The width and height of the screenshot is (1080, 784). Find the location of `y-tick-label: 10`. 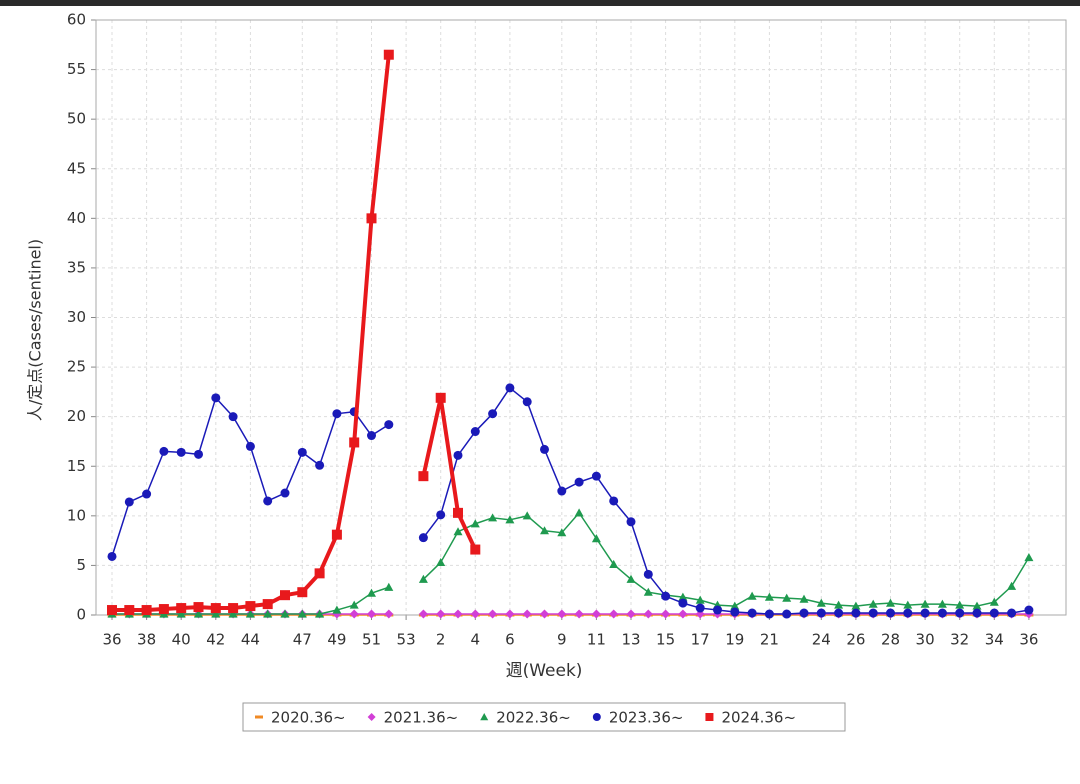

y-tick-label: 10 is located at coordinates (76, 515).